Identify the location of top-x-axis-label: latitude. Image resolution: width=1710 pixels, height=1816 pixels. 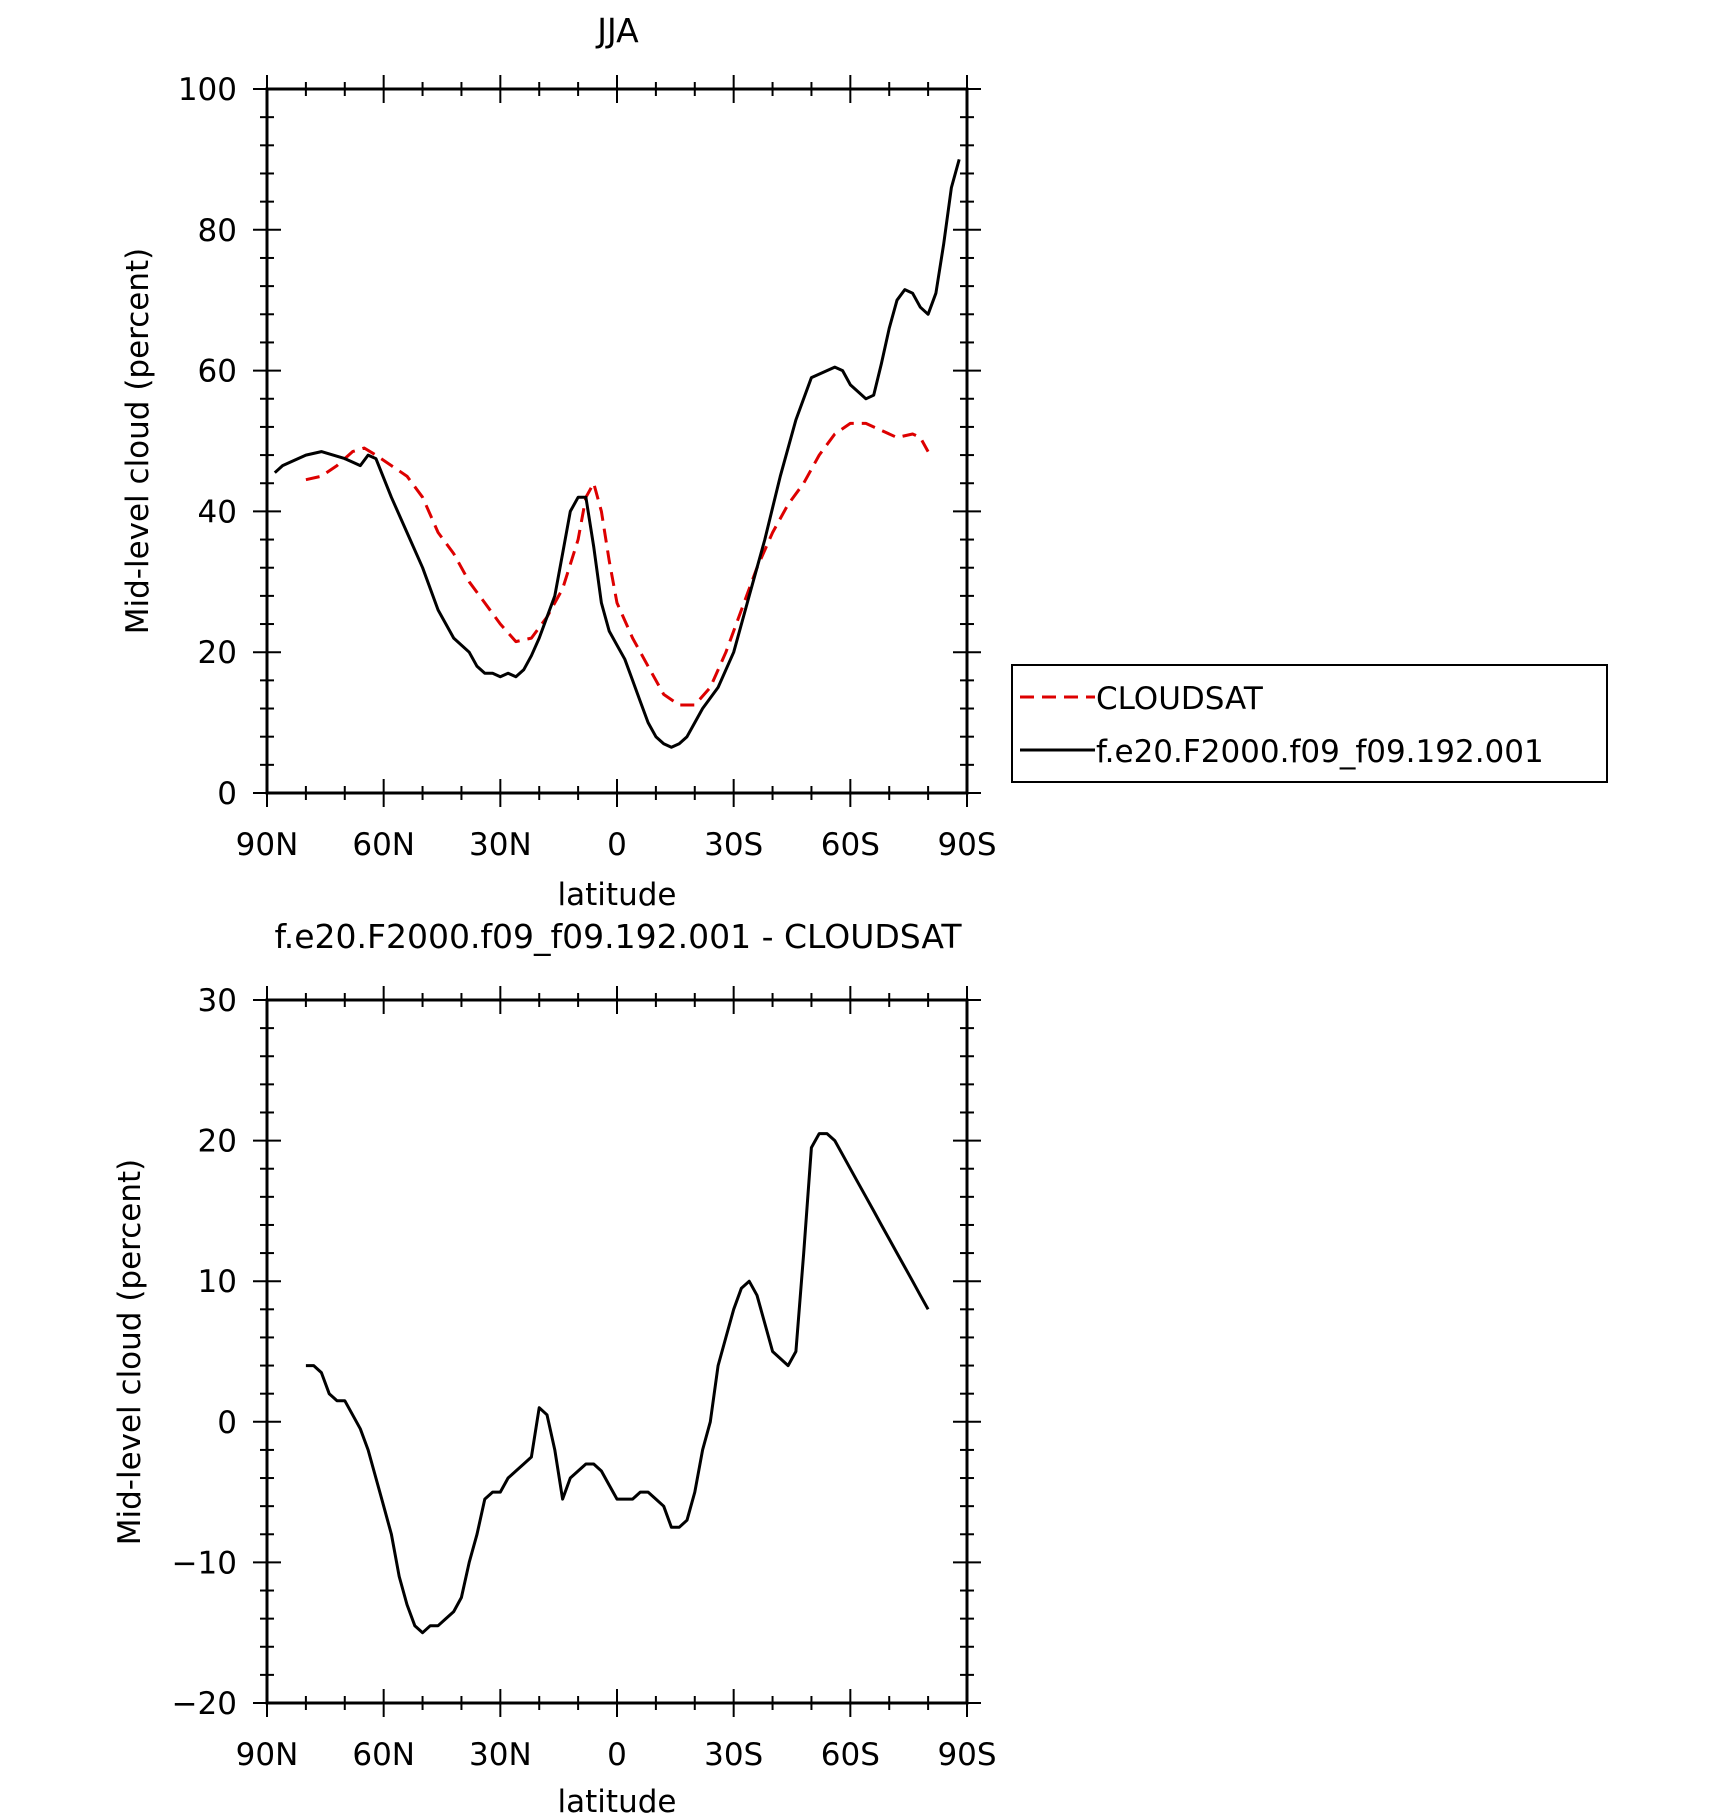
(617, 895).